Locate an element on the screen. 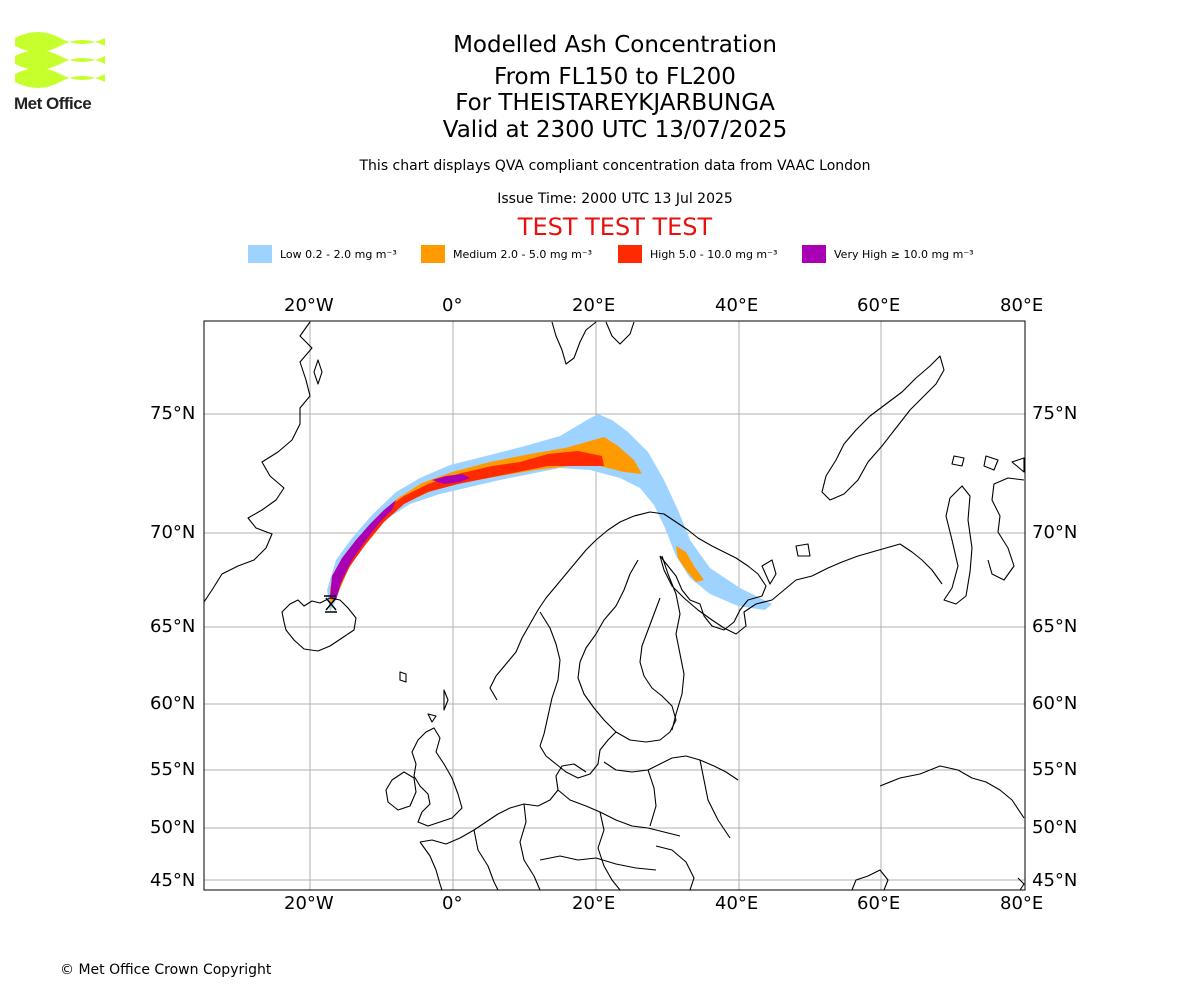 Image resolution: width=1200 pixels, height=1000 pixels. legend-label-low: Low 0.2 - 2.0 mg m⁻³ is located at coordinates (338, 254).